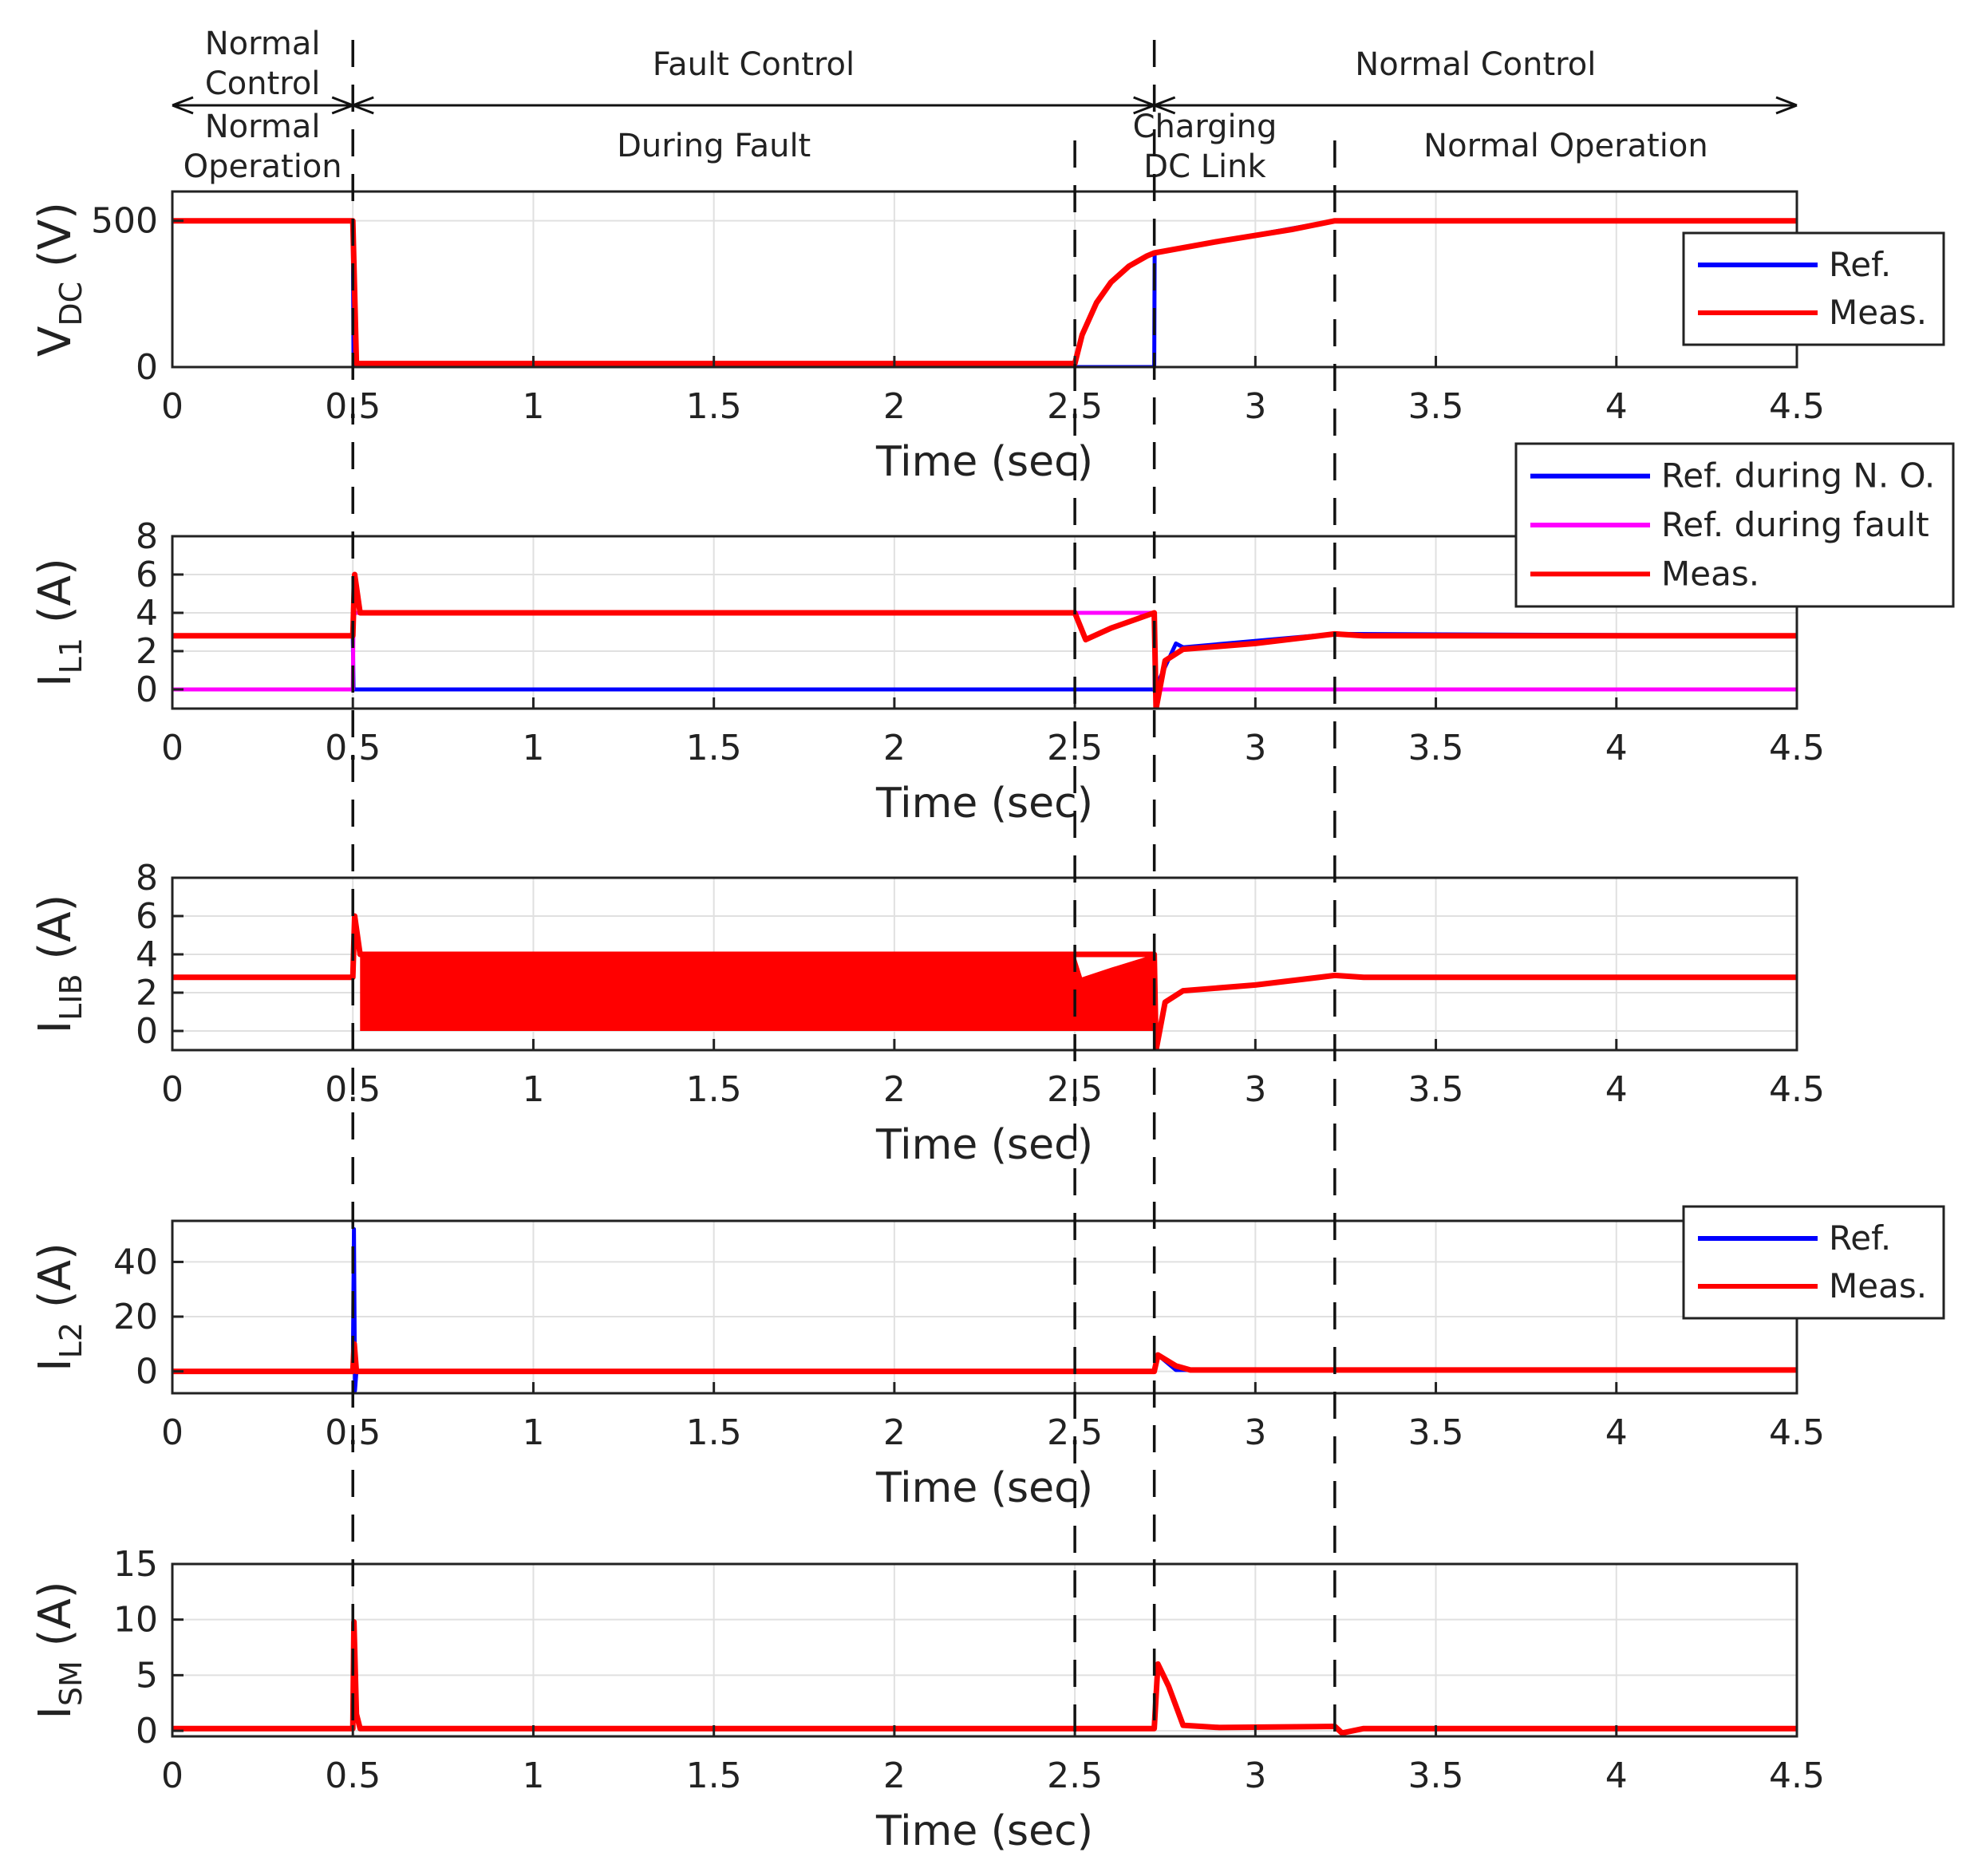  Describe the element at coordinates (135, 1317) in the screenshot. I see `y-tick-label: 20` at that location.